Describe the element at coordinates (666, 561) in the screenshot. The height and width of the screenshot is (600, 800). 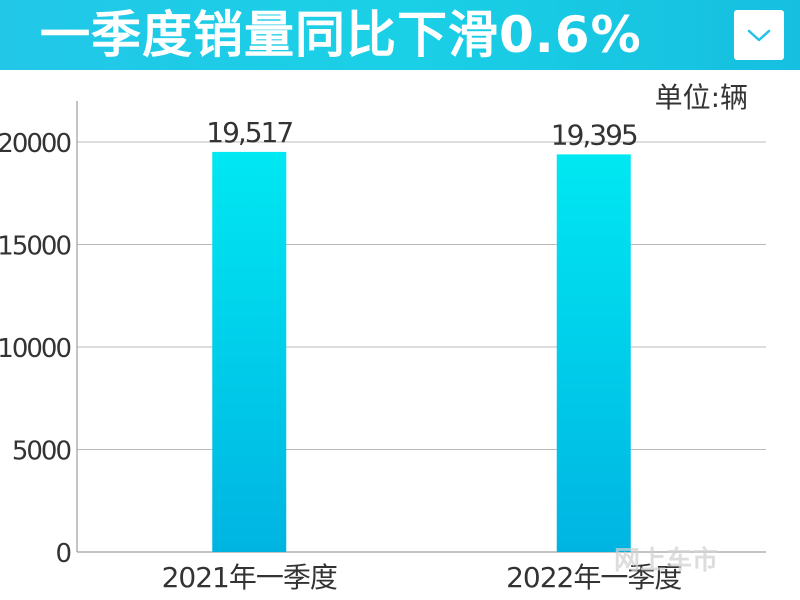
I see `watermark-logo: 网上车市` at that location.